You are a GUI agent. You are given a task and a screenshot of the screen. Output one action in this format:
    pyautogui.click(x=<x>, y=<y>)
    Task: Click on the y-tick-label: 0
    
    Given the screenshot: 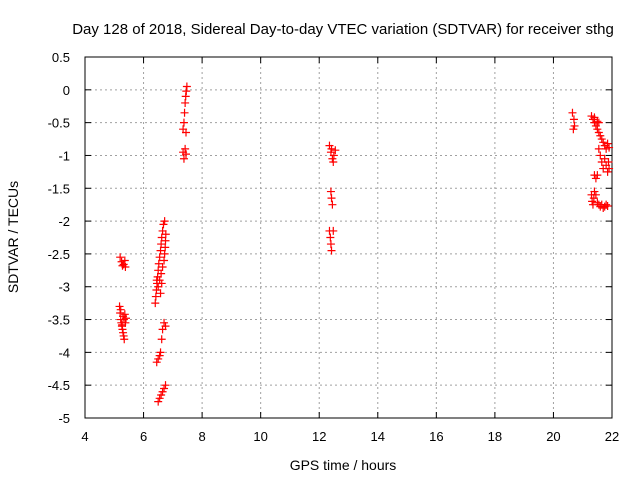 What is the action you would take?
    pyautogui.click(x=66, y=90)
    